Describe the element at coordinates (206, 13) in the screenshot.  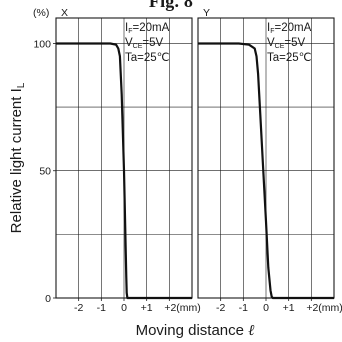
I see `panel-label: Y` at that location.